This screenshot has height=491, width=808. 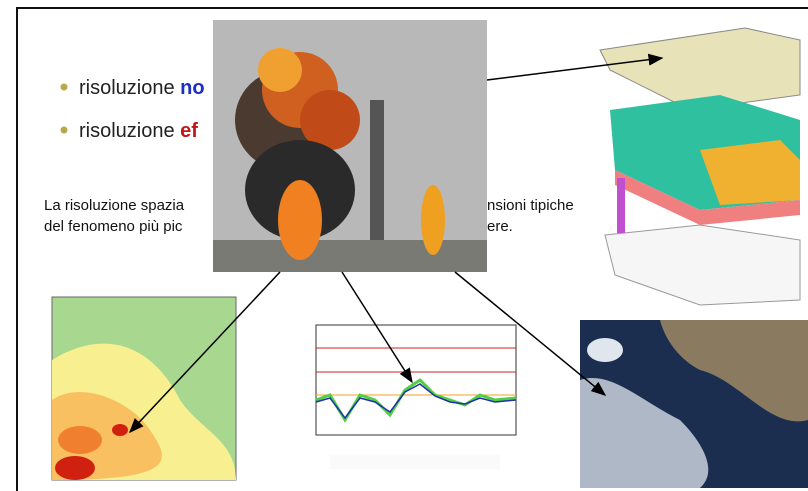 I want to click on bullet-highlight: ef, so click(x=189, y=131).